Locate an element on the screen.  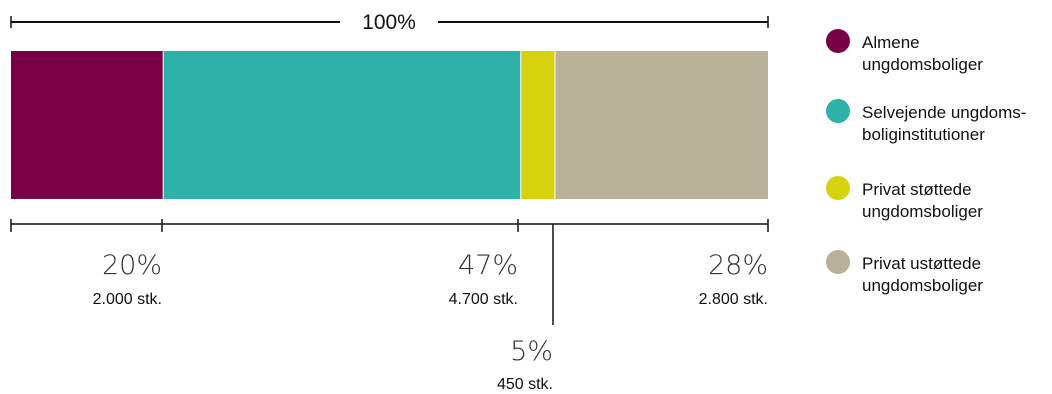
total-bracket: 100% is located at coordinates (389, 22).